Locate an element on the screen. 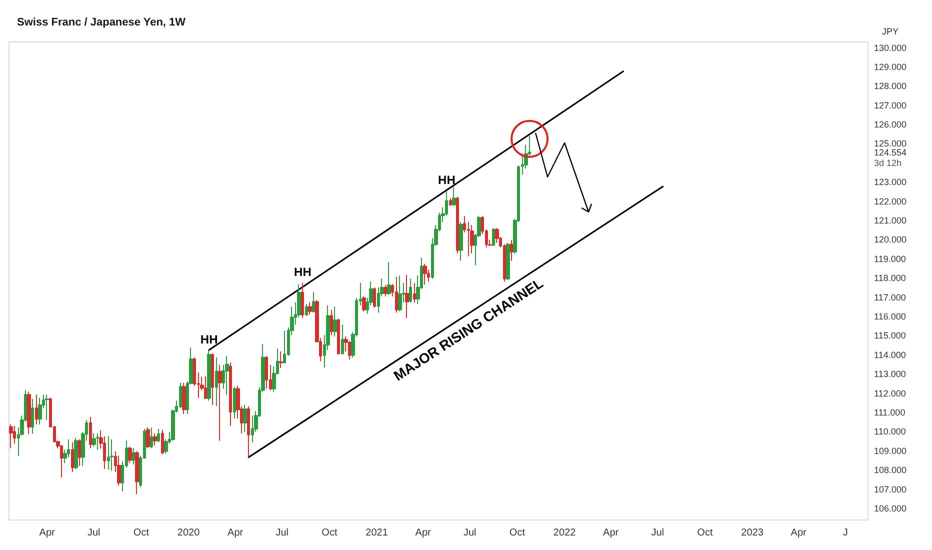  y-tick-label: 127.000 is located at coordinates (890, 105).